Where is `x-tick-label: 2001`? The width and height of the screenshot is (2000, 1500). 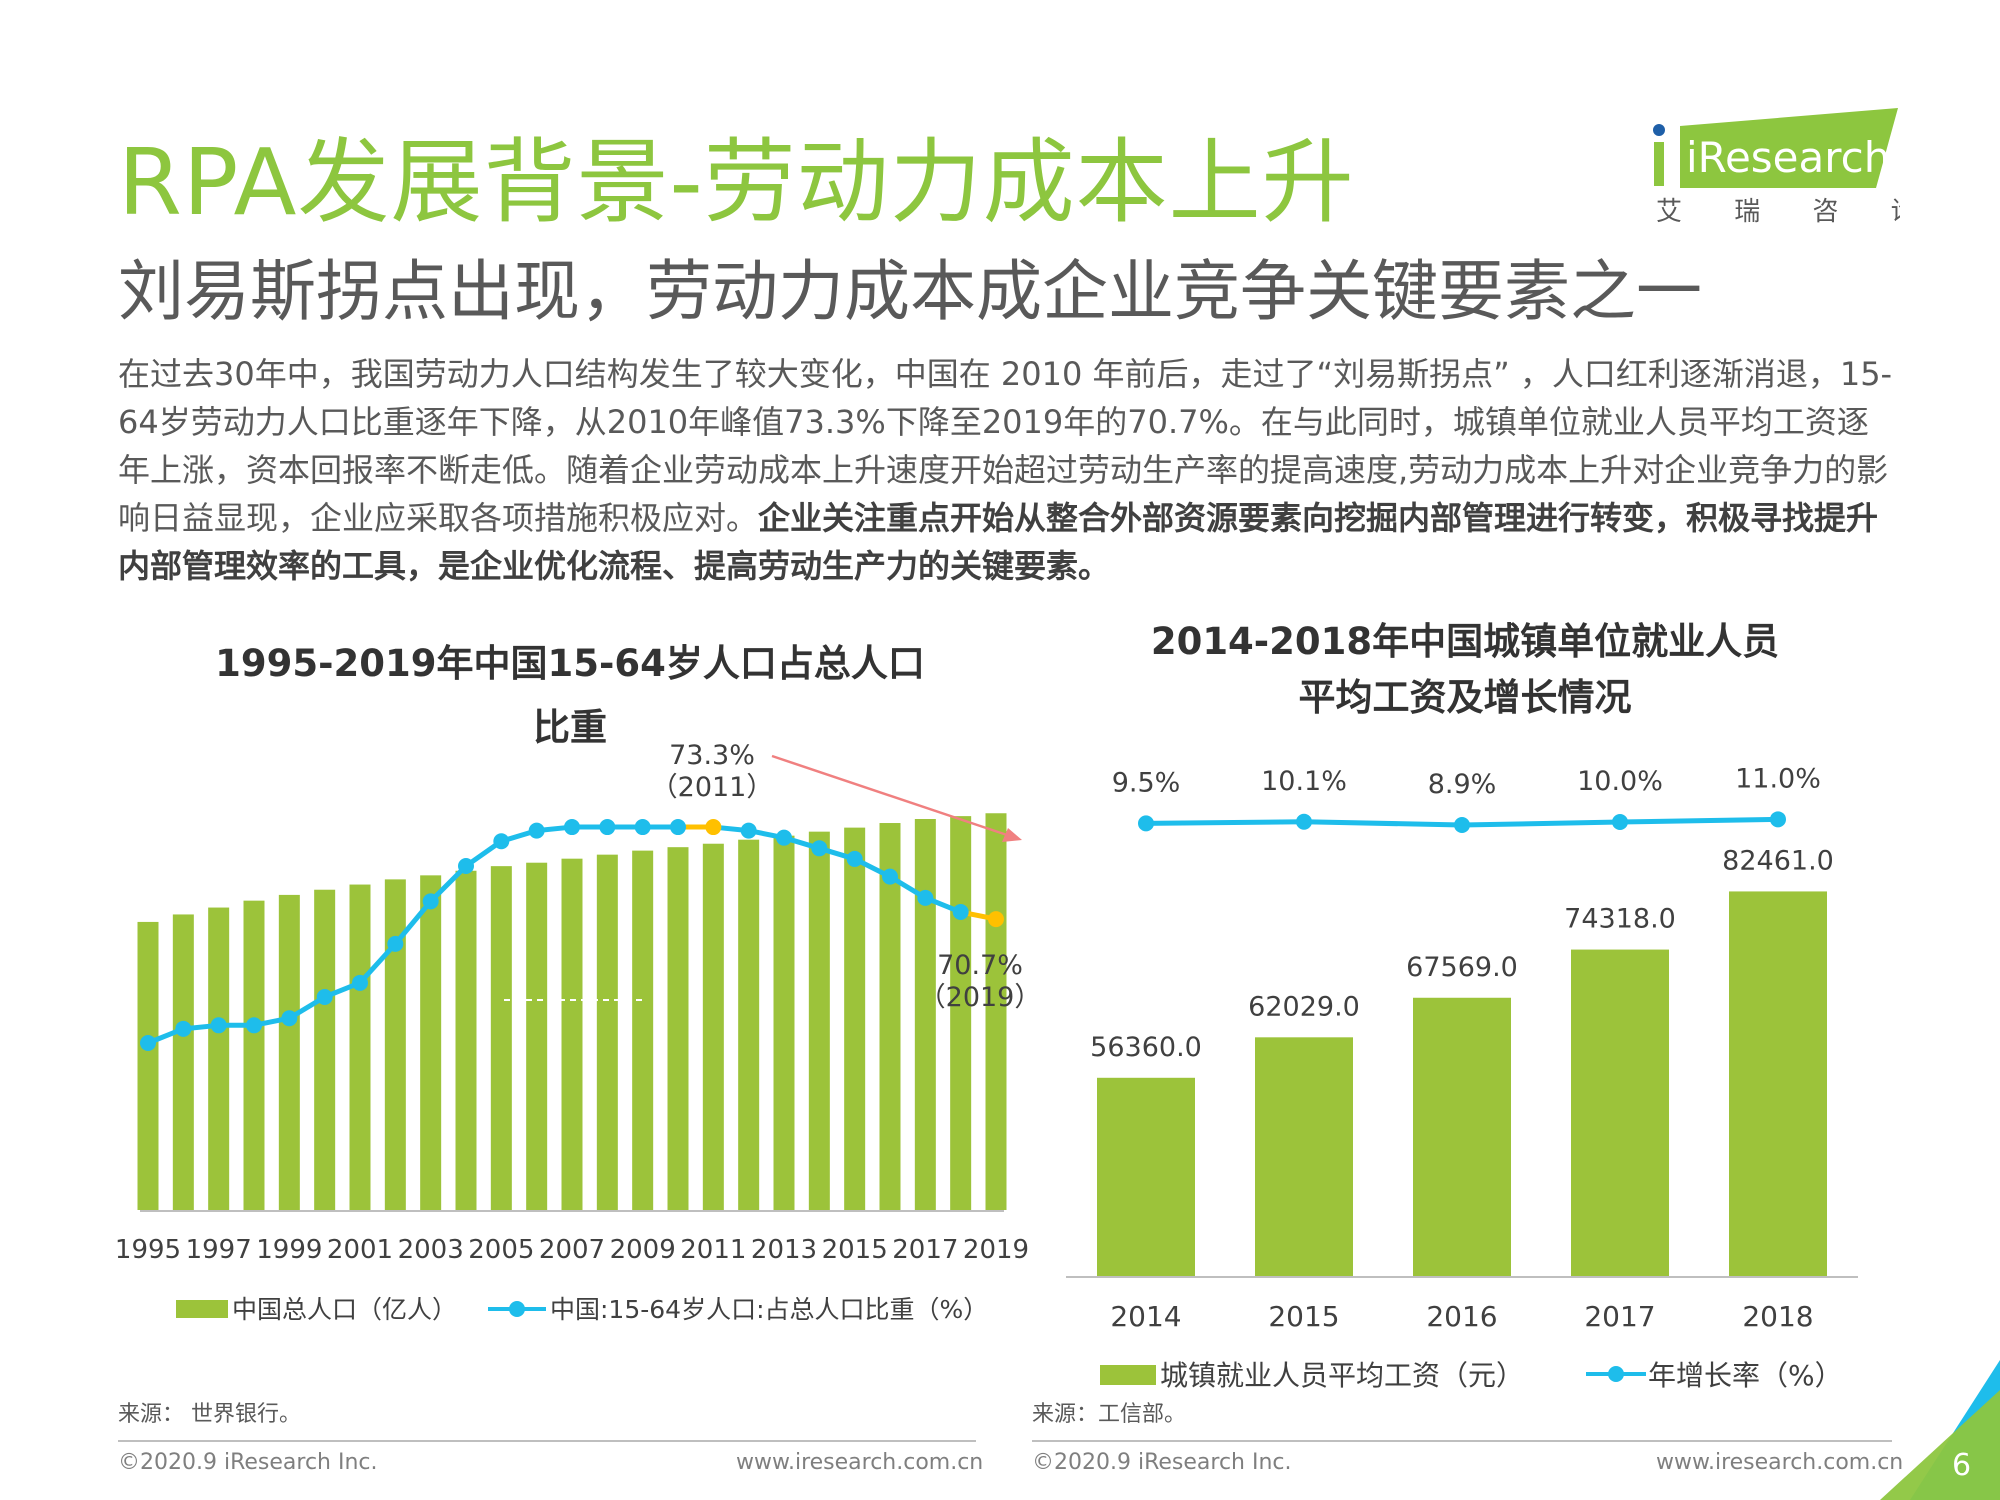 x-tick-label: 2001 is located at coordinates (360, 1250).